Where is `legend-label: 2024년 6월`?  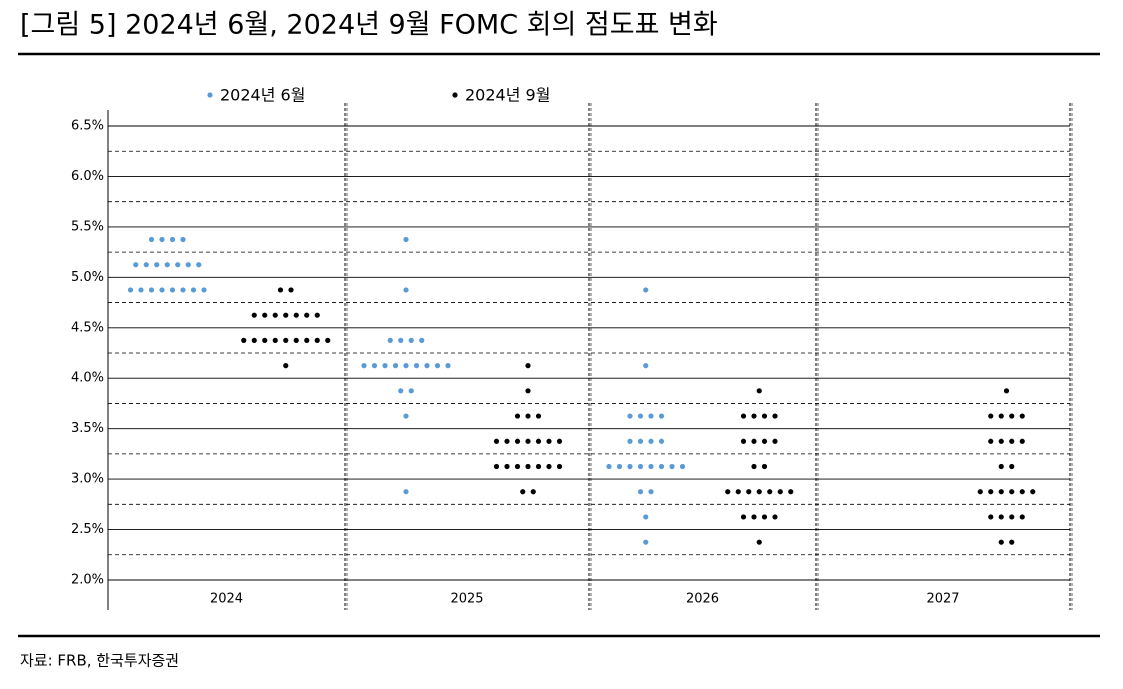 legend-label: 2024년 6월 is located at coordinates (262, 95).